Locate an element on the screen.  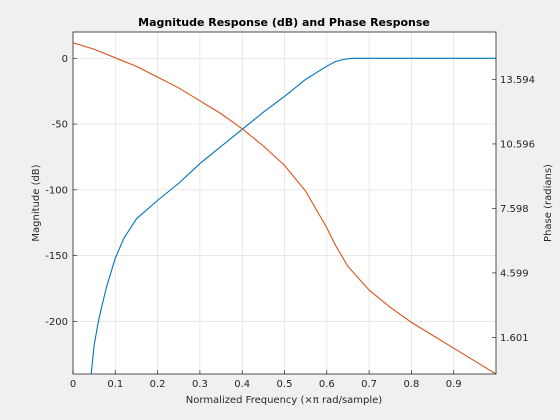
y-right-tick-label: 4.599 is located at coordinates (514, 273).